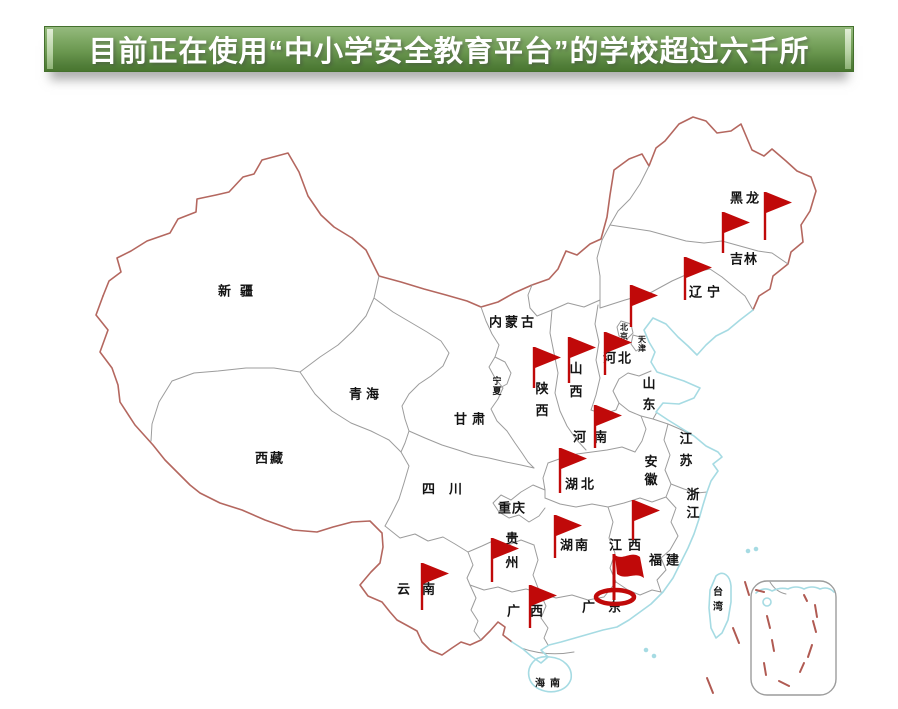 The width and height of the screenshot is (898, 709). Describe the element at coordinates (530, 611) in the screenshot. I see `province-label: 广西` at that location.